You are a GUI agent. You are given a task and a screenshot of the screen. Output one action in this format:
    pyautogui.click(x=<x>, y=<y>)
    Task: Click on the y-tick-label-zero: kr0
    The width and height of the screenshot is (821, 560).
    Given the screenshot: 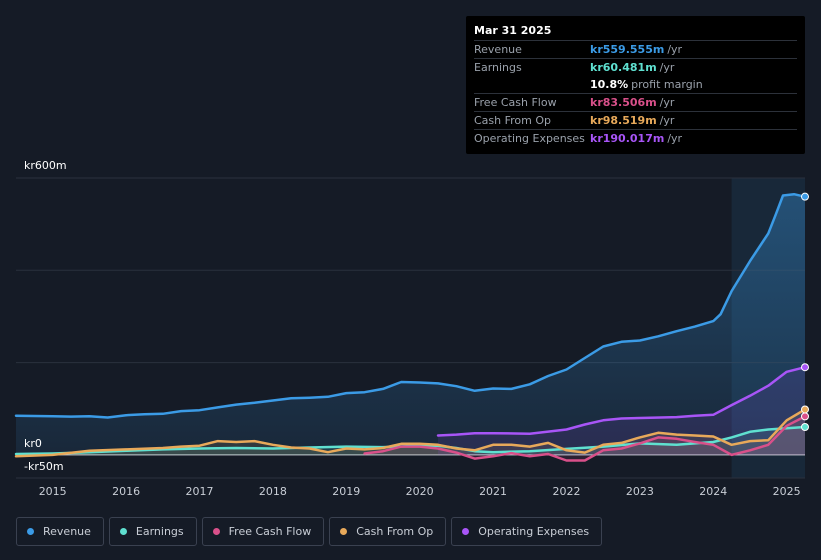 What is the action you would take?
    pyautogui.click(x=33, y=443)
    